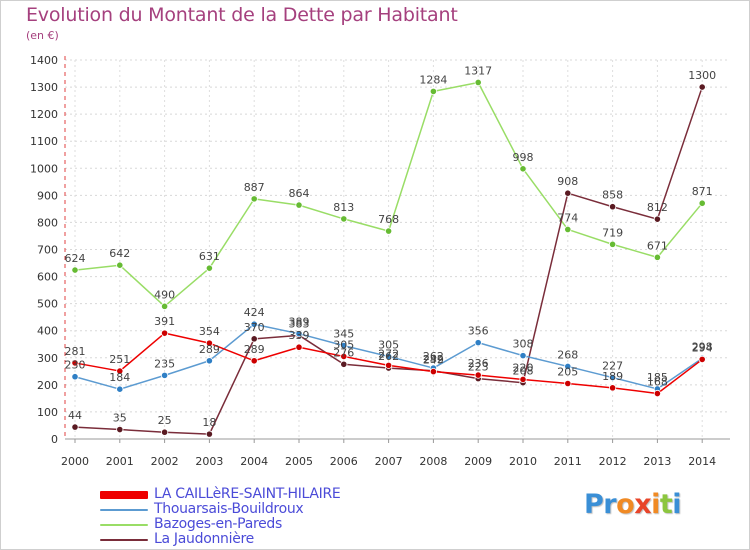 Image resolution: width=750 pixels, height=550 pixels. What do you see at coordinates (119, 253) in the screenshot?
I see `data-label: 642` at bounding box center [119, 253].